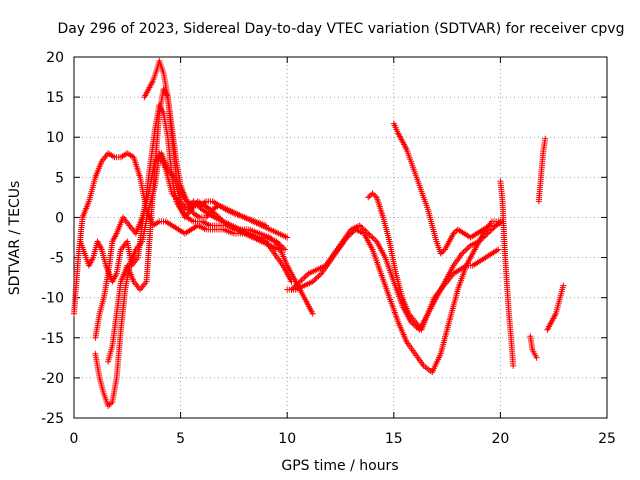 The height and width of the screenshot is (480, 640). I want to click on y-axis-label: SDTVAR / TECUs, so click(15, 238).